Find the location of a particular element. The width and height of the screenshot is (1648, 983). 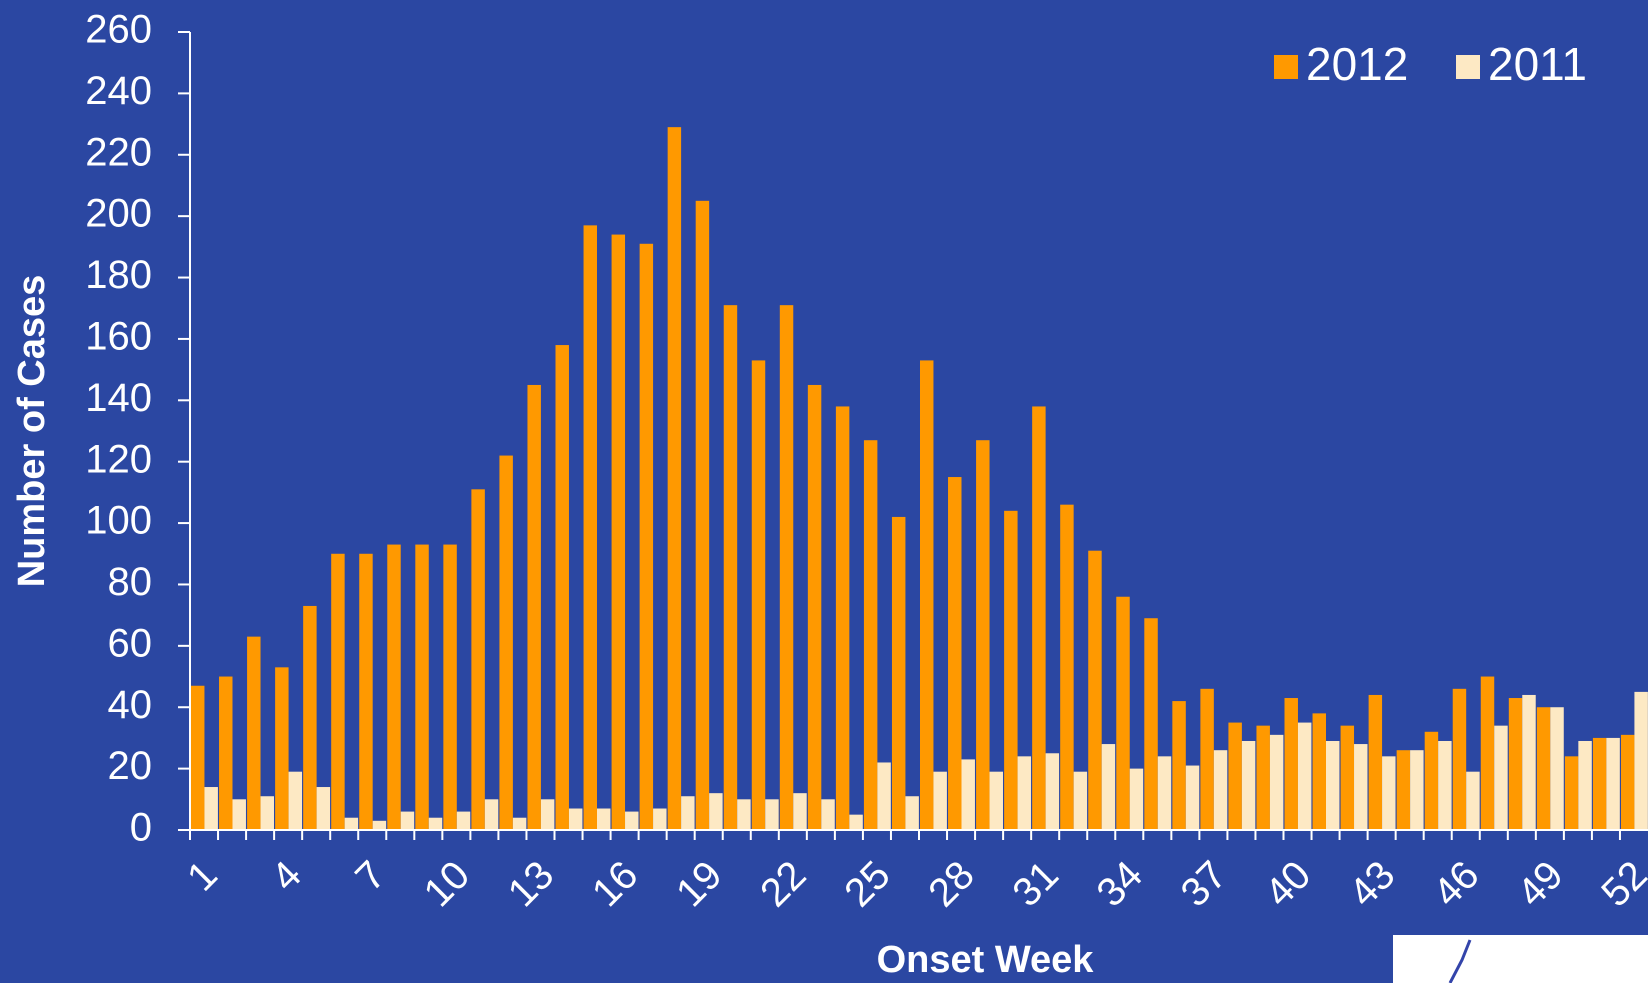

x-tick-label: 28 is located at coordinates (951, 884).